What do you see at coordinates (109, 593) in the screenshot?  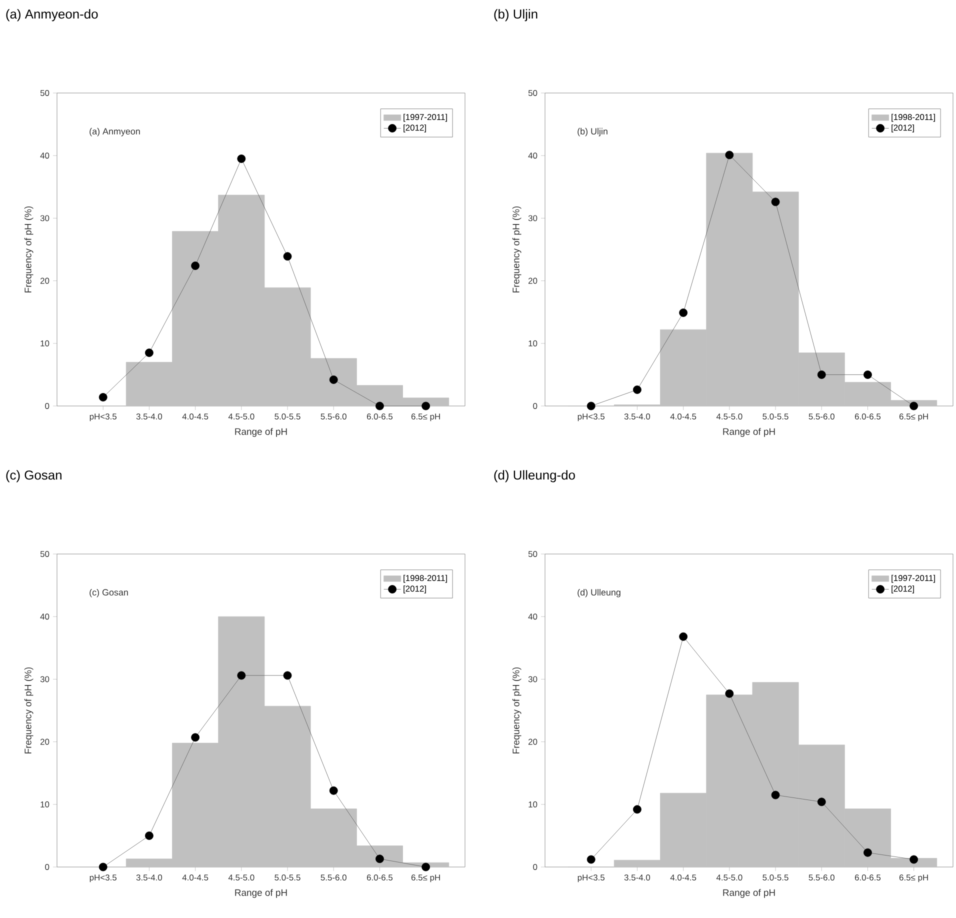 I see `annotation: (c) Gosan` at bounding box center [109, 593].